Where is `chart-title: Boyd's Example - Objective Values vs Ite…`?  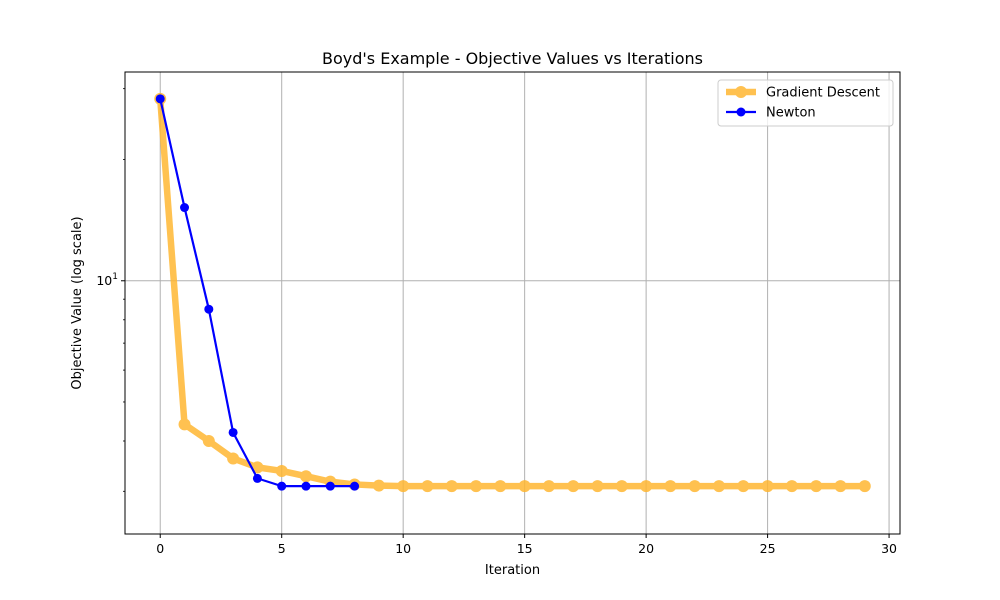 chart-title: Boyd's Example - Objective Values vs Ite… is located at coordinates (512, 58).